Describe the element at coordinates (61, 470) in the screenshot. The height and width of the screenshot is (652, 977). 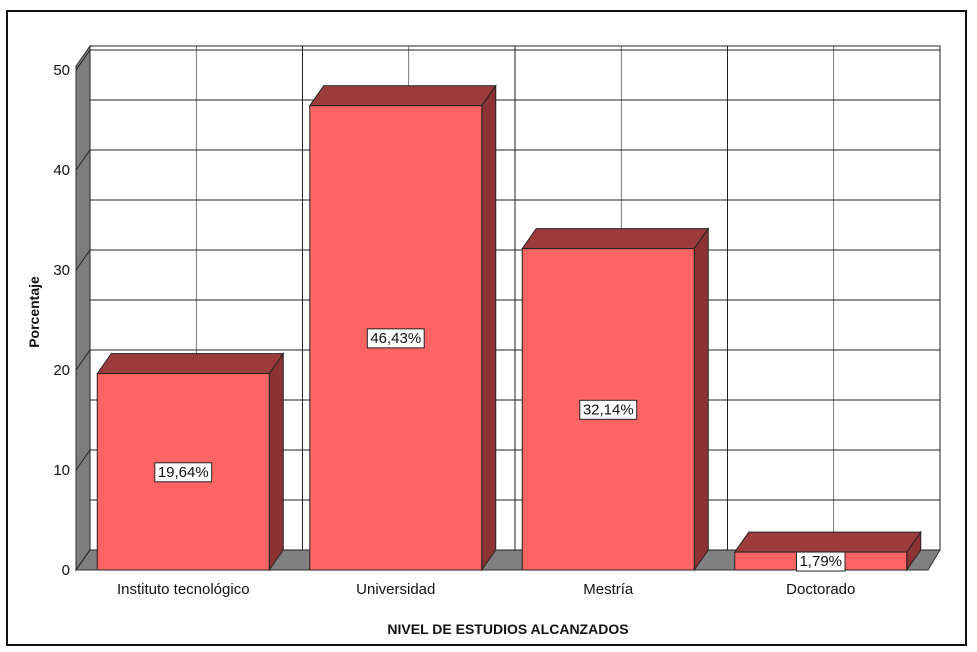
I see `y-tick-label: 10` at that location.